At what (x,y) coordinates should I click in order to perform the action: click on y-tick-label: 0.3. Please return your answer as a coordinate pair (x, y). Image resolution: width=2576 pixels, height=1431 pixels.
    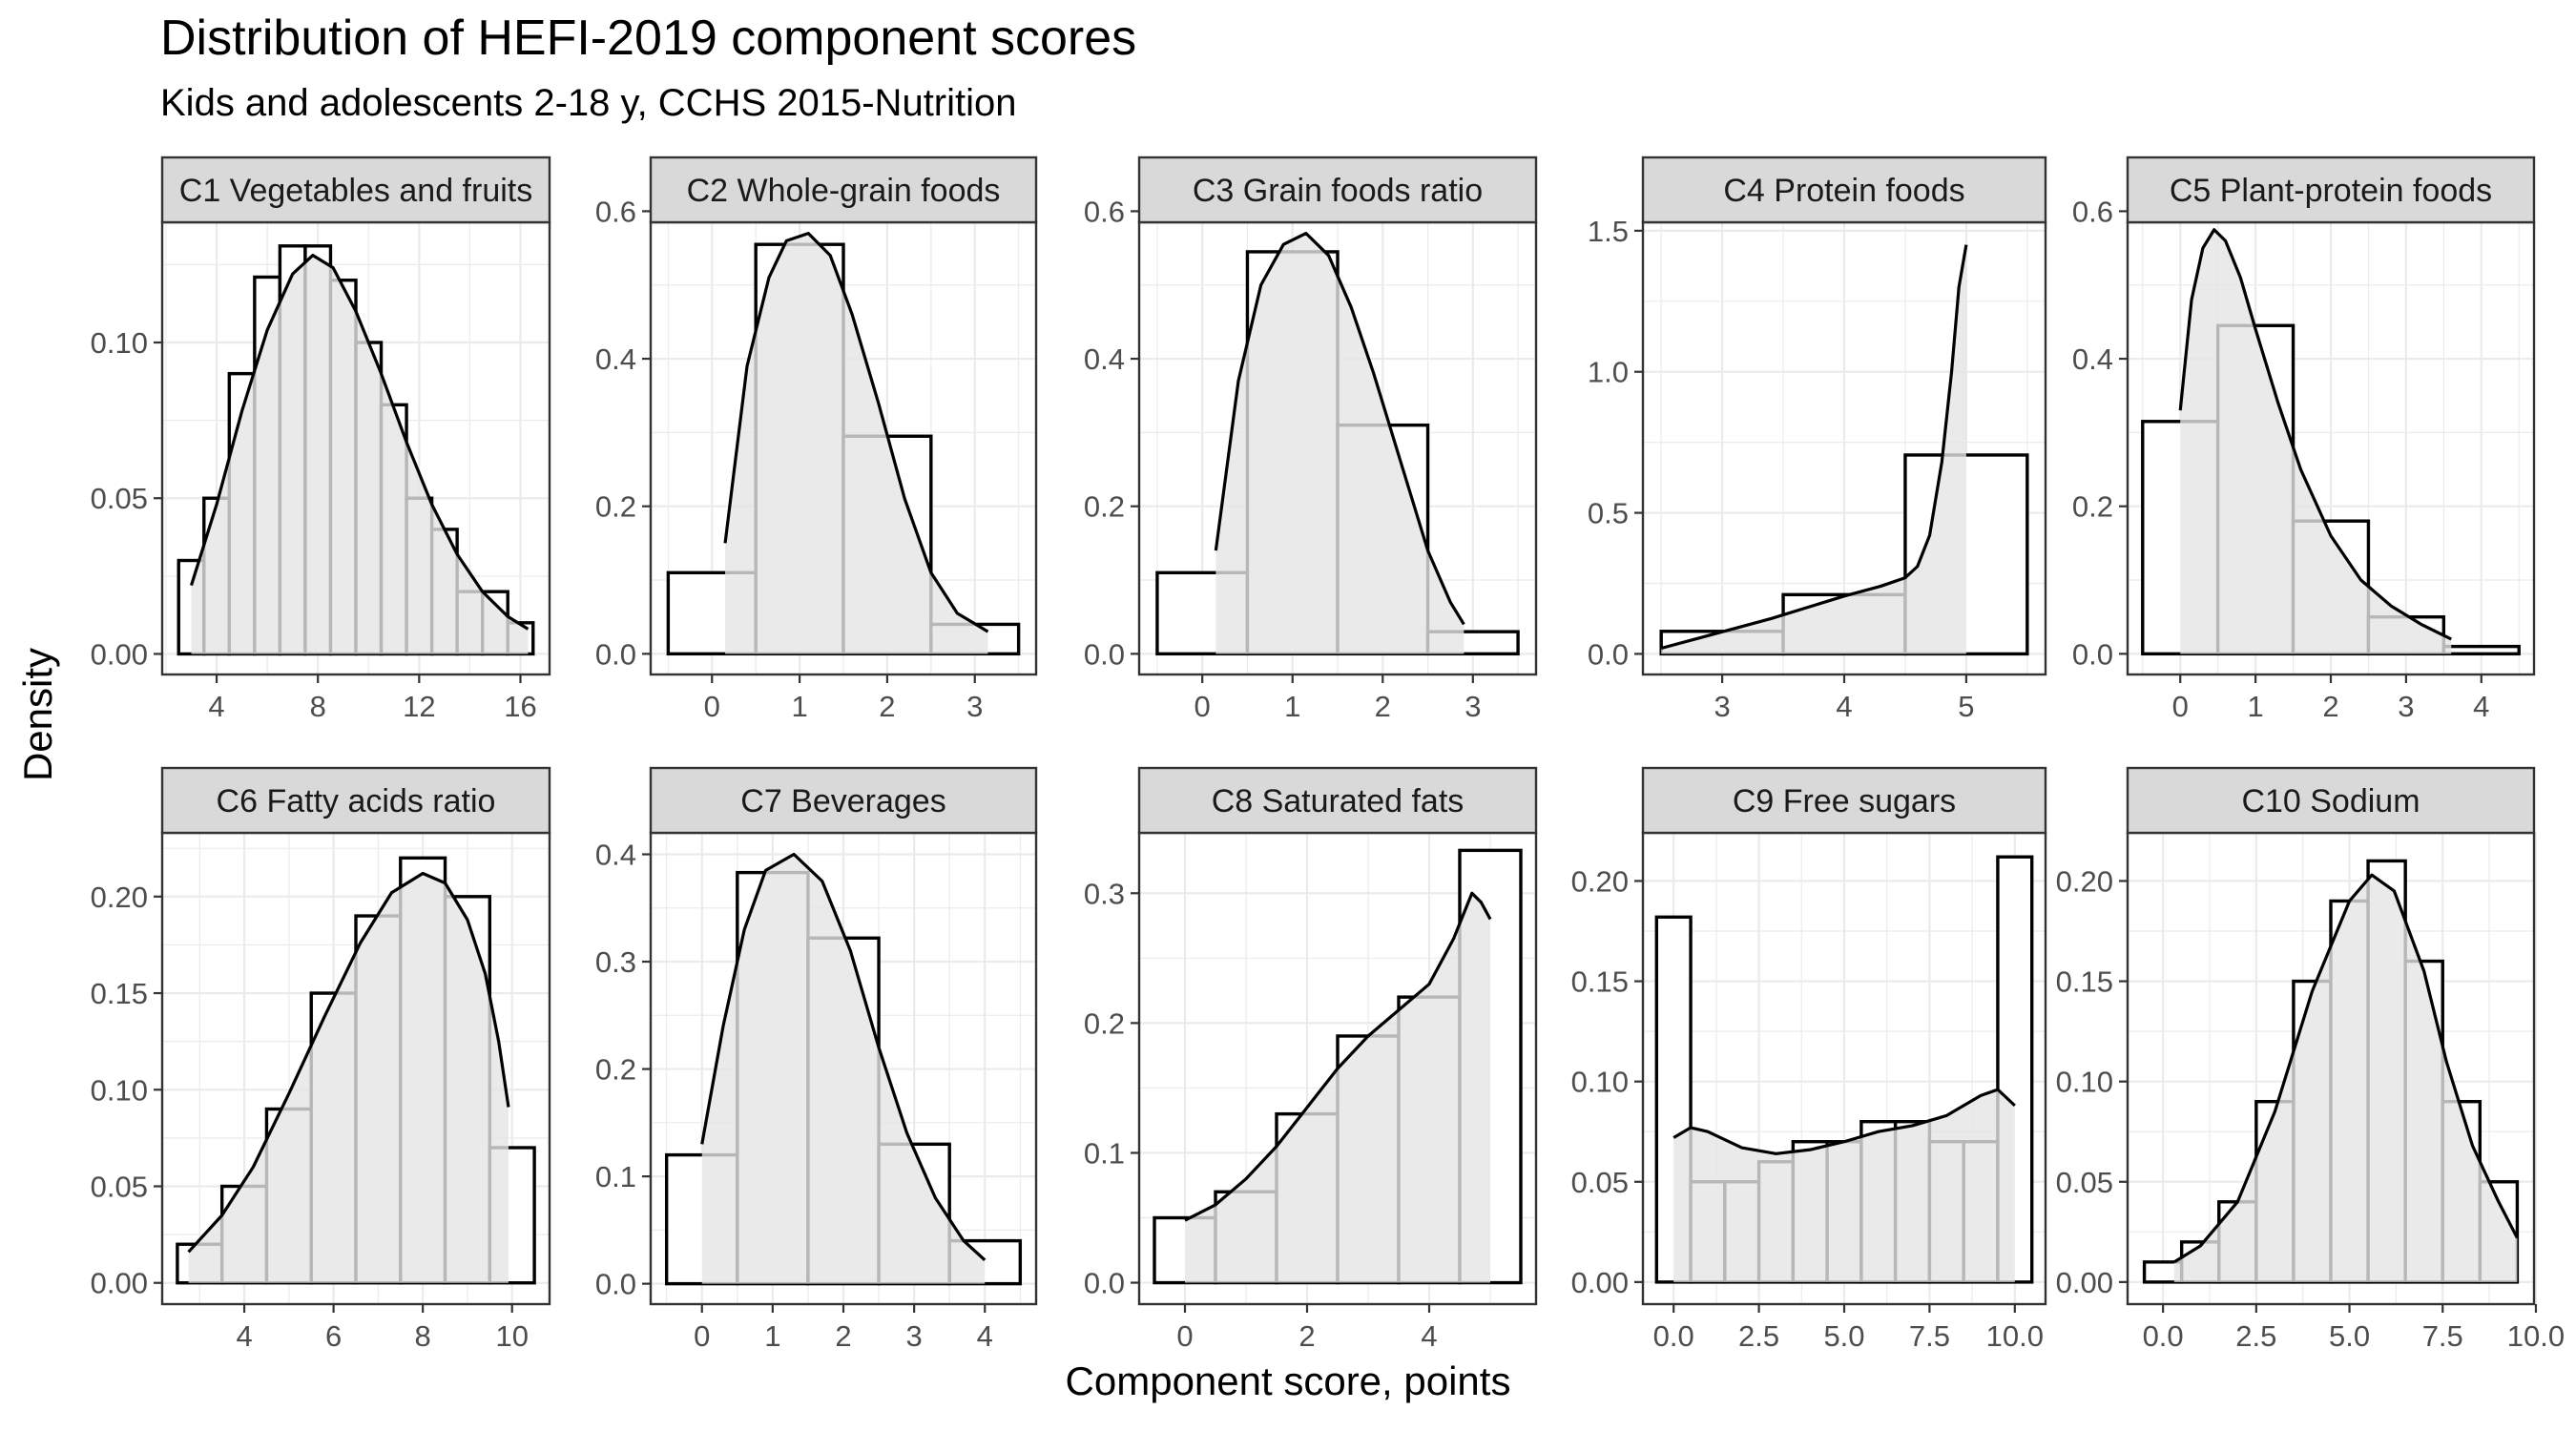
    Looking at the image, I should click on (615, 962).